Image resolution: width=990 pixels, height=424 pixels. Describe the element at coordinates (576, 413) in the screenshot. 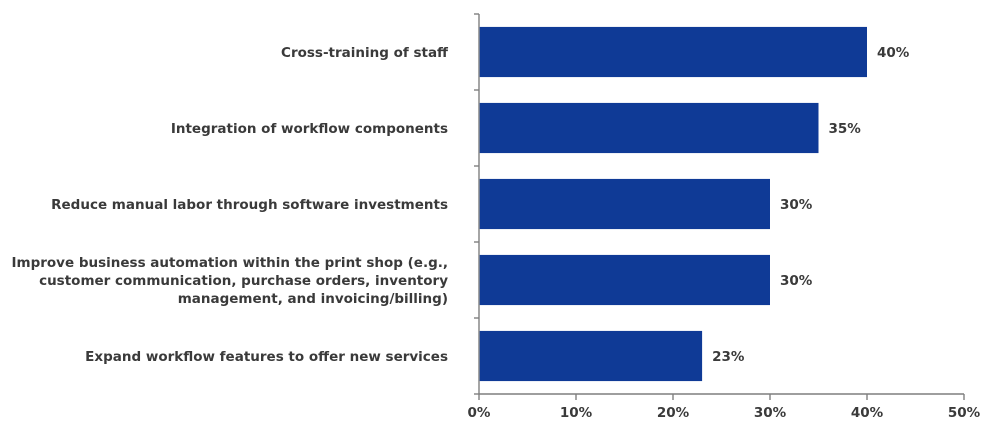

I see `x-tick-label: 10%` at that location.